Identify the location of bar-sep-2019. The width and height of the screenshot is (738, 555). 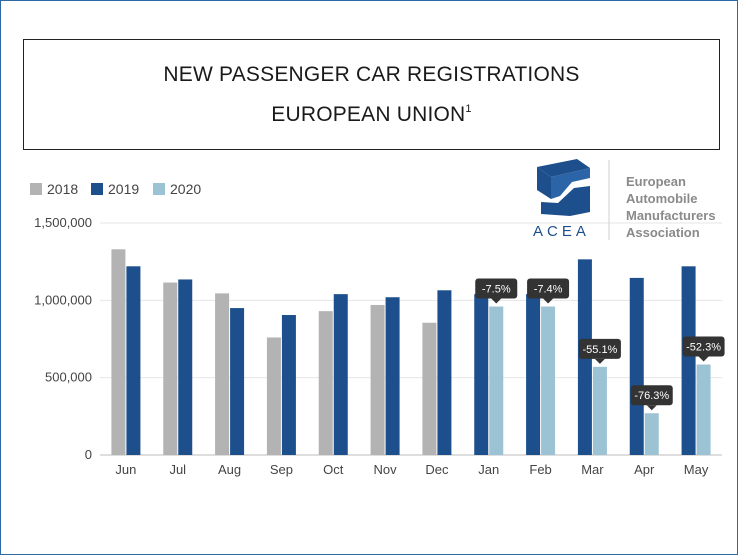
(288, 385).